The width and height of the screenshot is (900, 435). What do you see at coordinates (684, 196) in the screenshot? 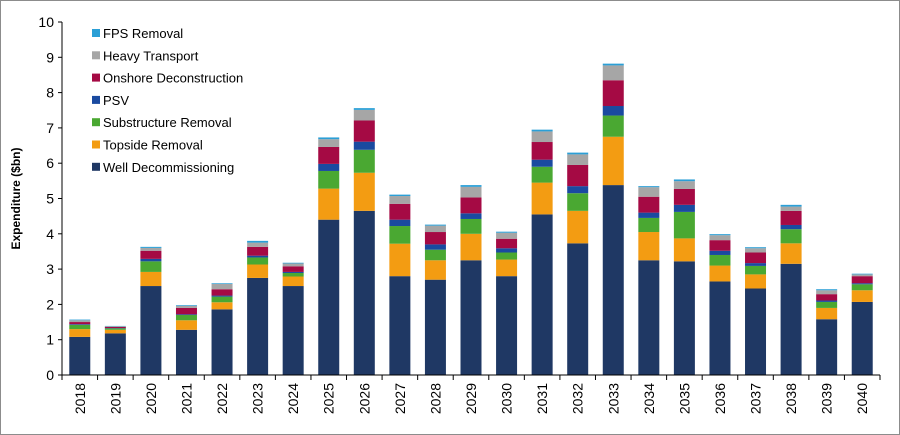
I see `bar-segment-2035-onshore-deconstruction` at bounding box center [684, 196].